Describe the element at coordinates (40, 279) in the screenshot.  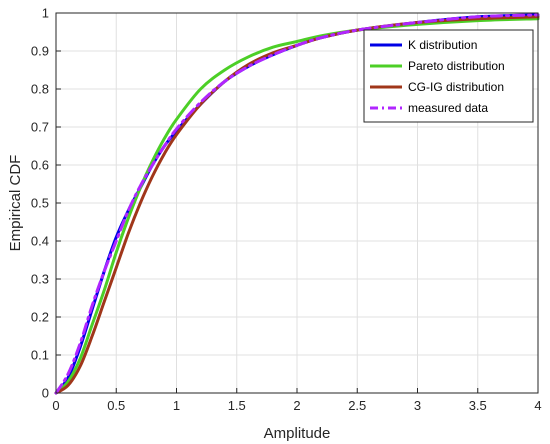
I see `y-tick-label: 0.3` at that location.